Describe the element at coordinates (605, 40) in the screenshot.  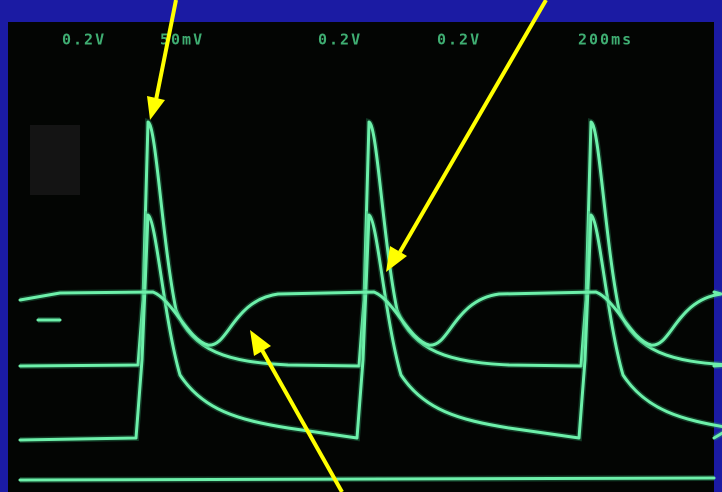
I see `time-scale-label: 200ms` at that location.